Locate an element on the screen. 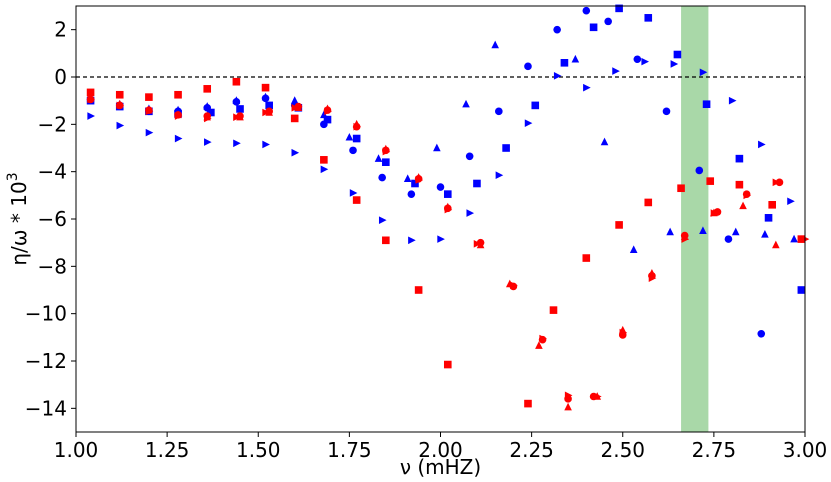 Image resolution: width=831 pixels, height=482 pixels. y-axis-label-base: η/ω * 10 is located at coordinates (19, 223).